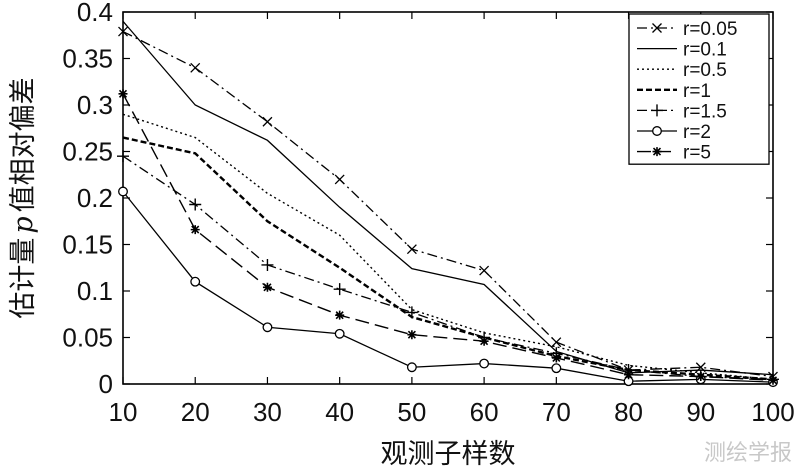 The height and width of the screenshot is (473, 800). Describe the element at coordinates (95, 198) in the screenshot. I see `y-tick-label: 0.2` at that location.